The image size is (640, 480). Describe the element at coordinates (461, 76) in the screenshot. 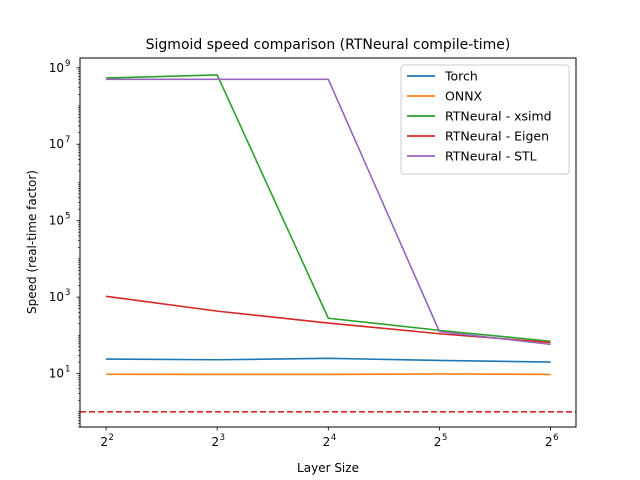

I see `legend-label: Torch` at that location.